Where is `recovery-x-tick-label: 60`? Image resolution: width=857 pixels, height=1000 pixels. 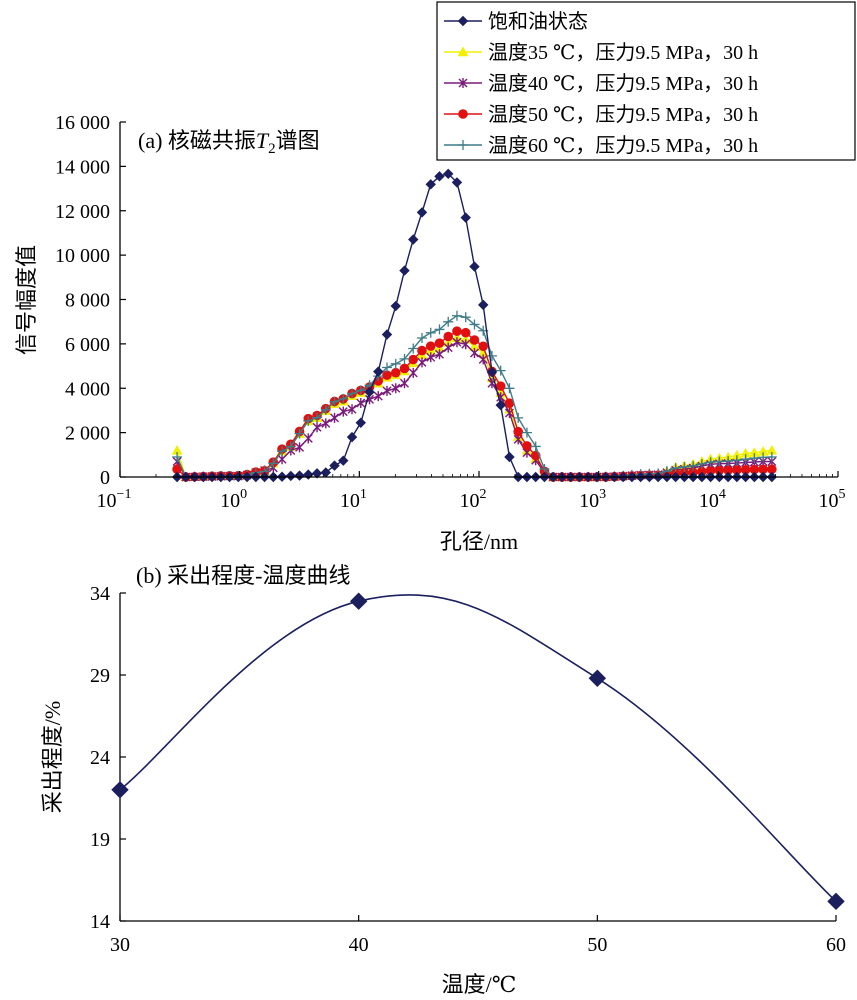
recovery-x-tick-label: 60 is located at coordinates (836, 945).